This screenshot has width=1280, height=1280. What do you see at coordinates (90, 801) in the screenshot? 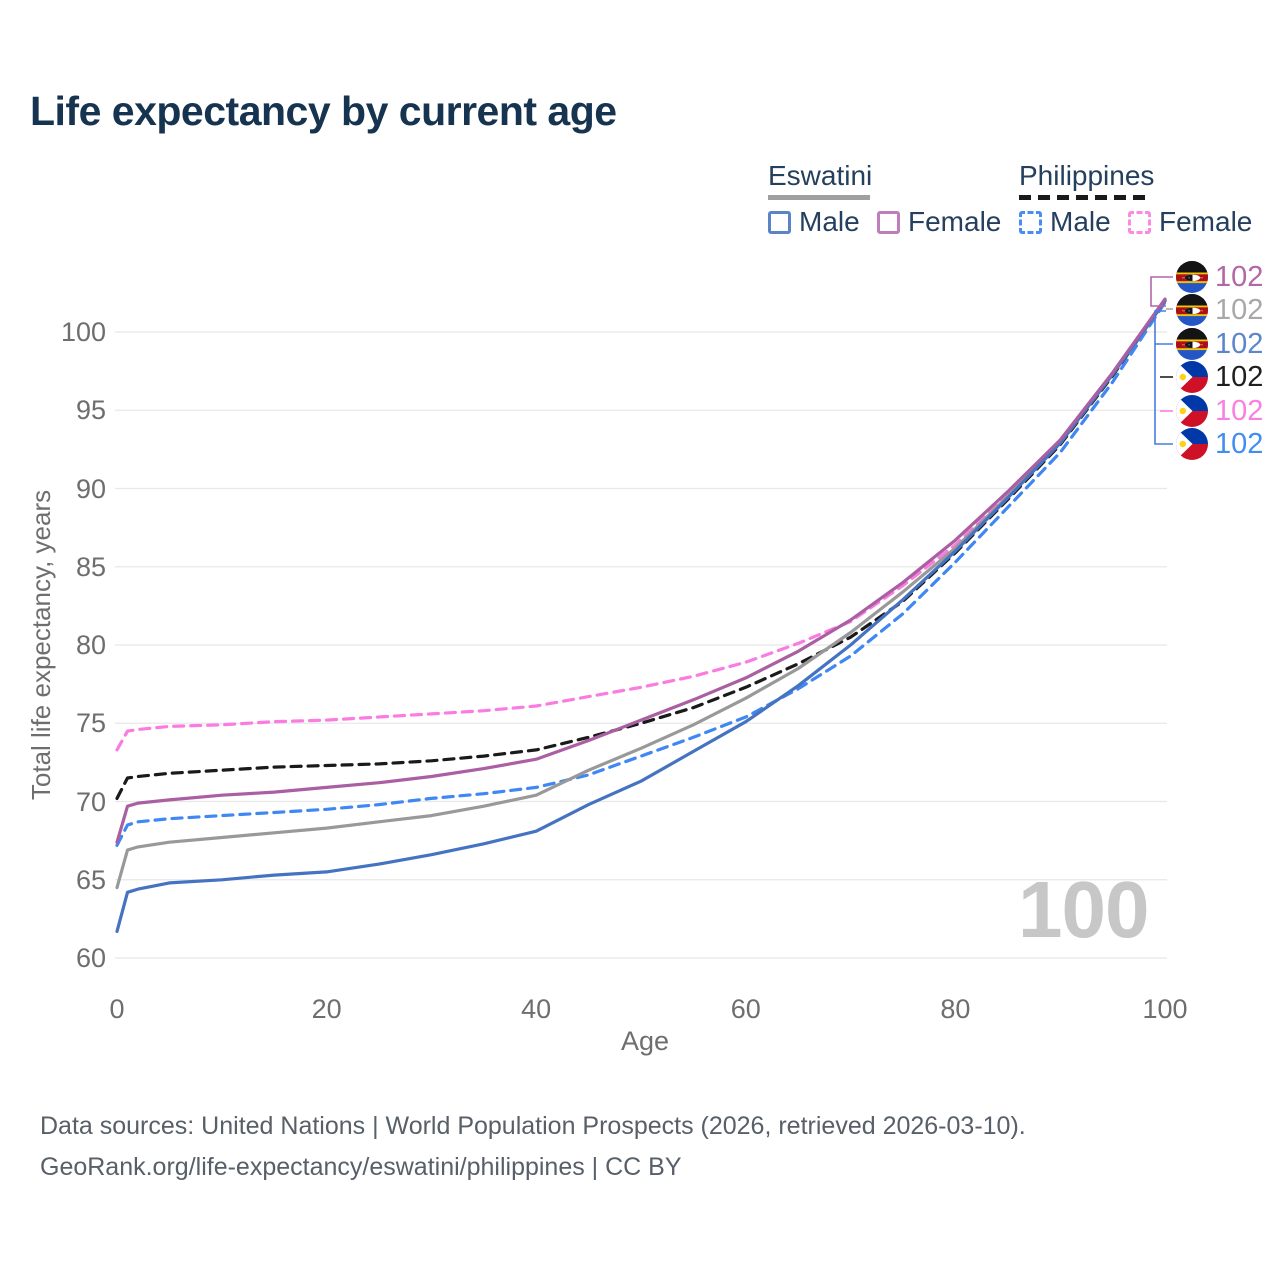
I see `y-tick-label: 70` at bounding box center [90, 801].